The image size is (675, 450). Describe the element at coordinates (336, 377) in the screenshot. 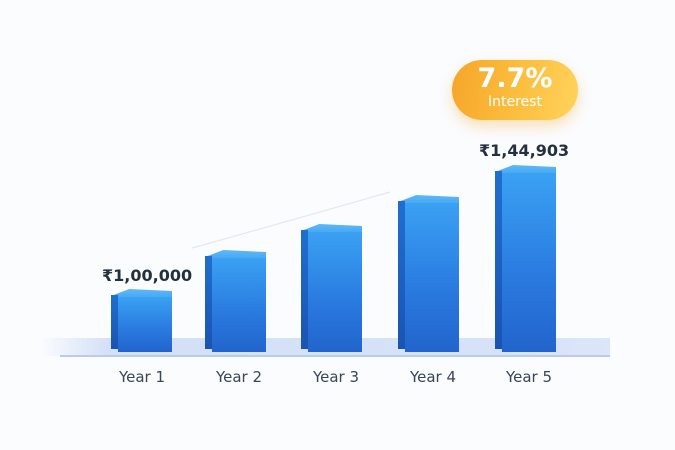

I see `x-label-year-3: Year 3` at that location.